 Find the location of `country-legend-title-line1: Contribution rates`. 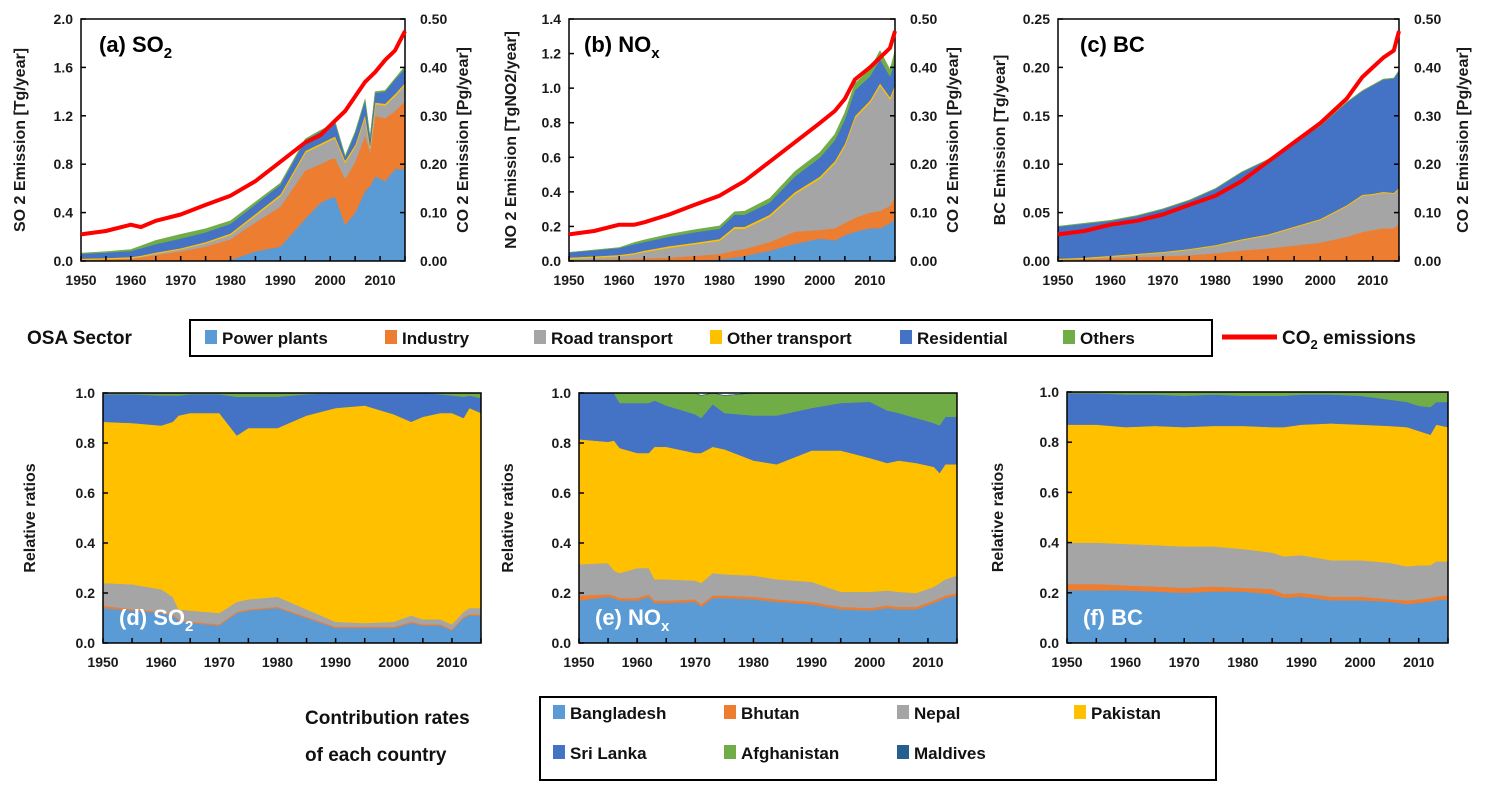

country-legend-title-line1: Contribution rates is located at coordinates (387, 718).